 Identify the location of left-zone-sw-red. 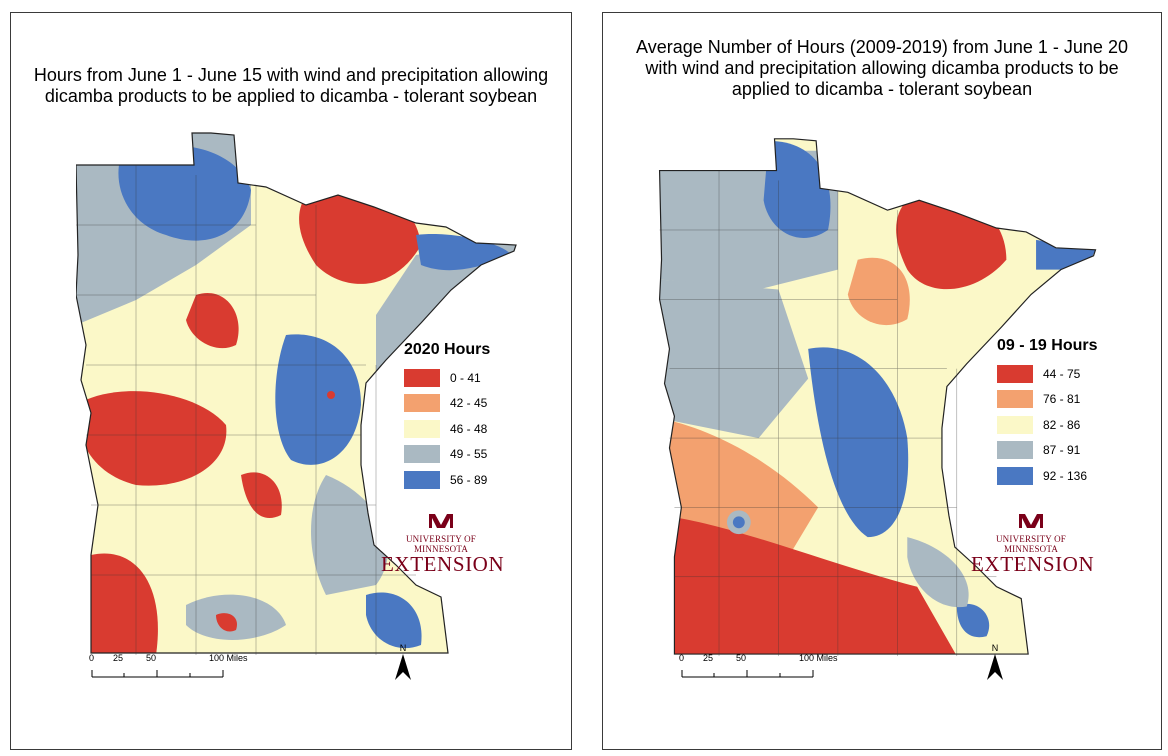
(124, 603).